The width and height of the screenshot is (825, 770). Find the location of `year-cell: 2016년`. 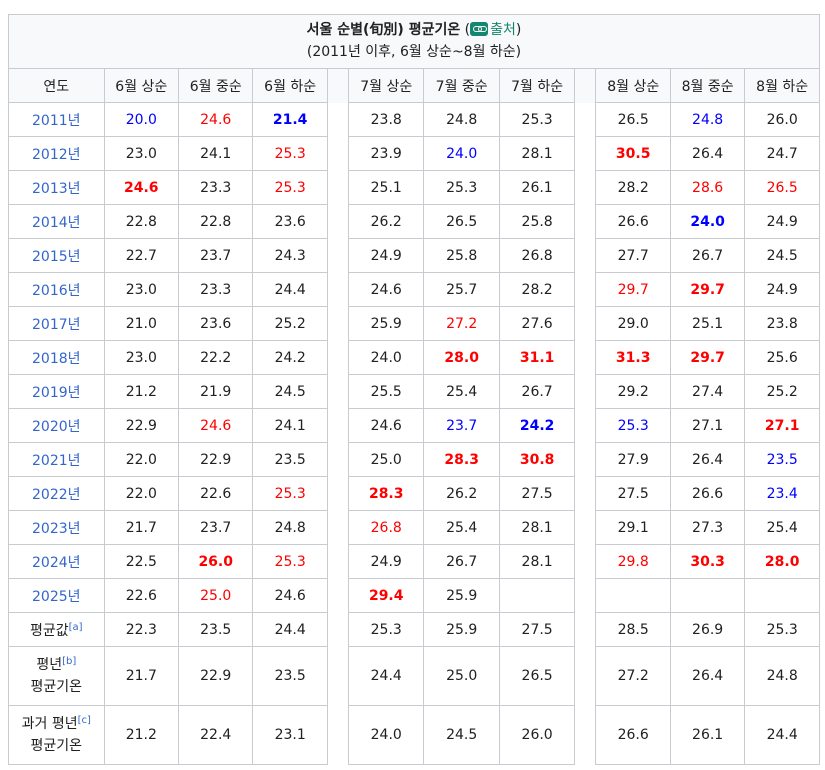

year-cell: 2016년 is located at coordinates (56, 289).